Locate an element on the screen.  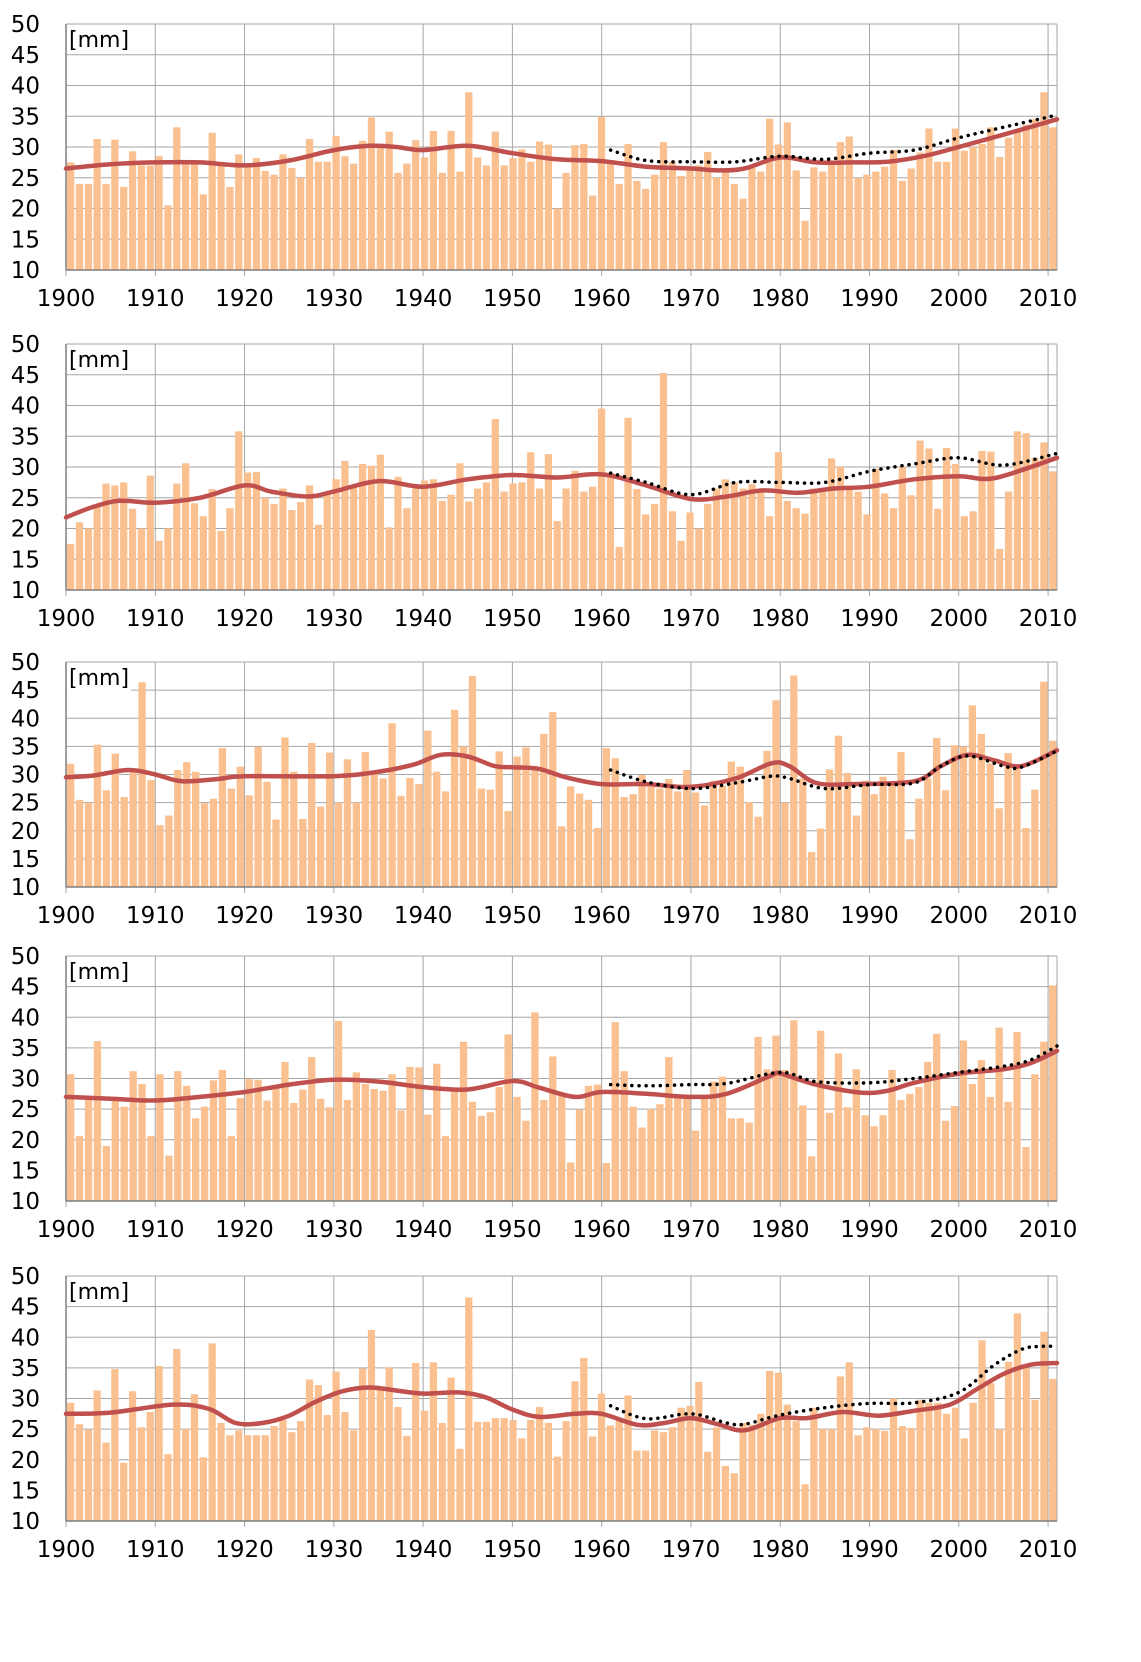
bar-1942 is located at coordinates (442, 1472).